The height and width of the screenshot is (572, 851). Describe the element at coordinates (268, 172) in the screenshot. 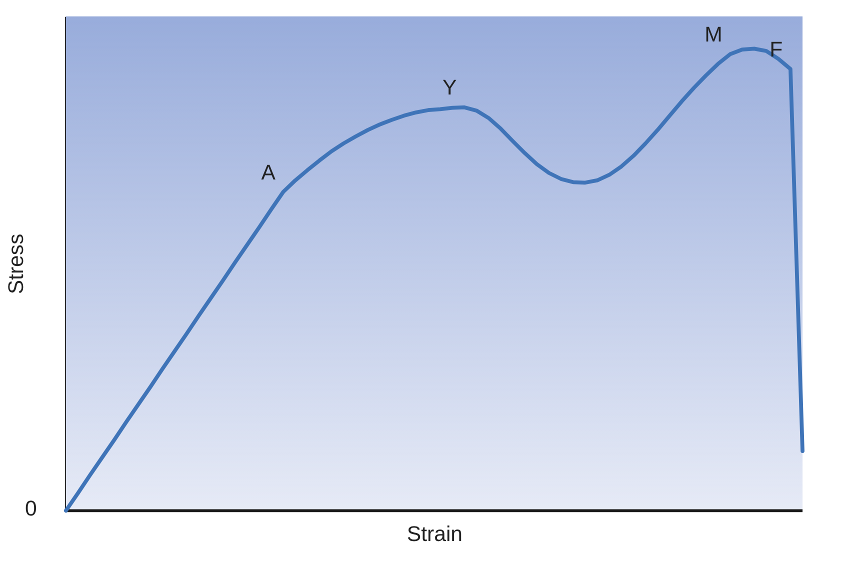

I see `annotation: A` at that location.